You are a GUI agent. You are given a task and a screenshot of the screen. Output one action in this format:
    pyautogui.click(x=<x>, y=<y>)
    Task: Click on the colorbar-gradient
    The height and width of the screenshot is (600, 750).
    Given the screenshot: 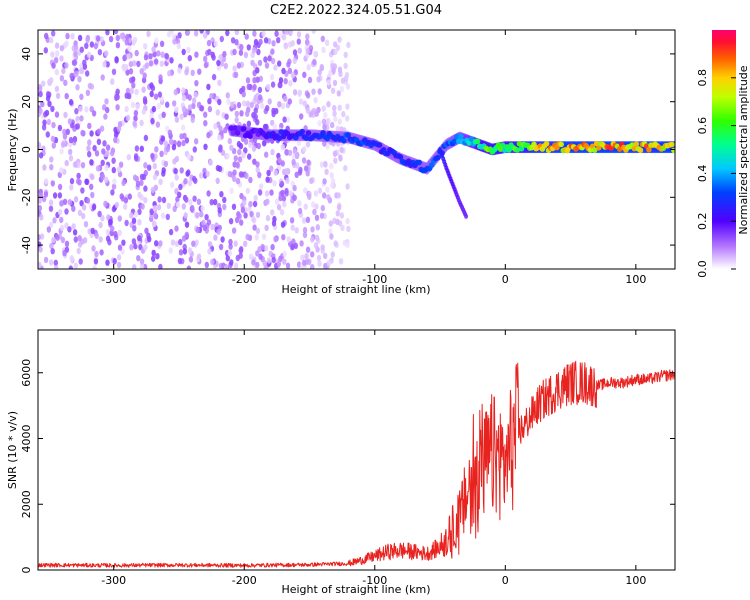 What is the action you would take?
    pyautogui.click(x=724, y=149)
    